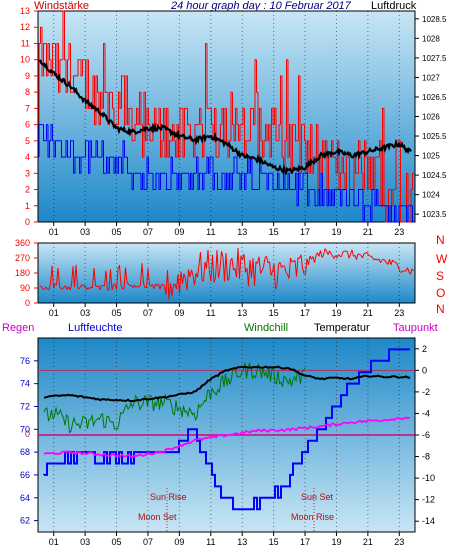 The height and width of the screenshot is (555, 470). What do you see at coordinates (25, 521) in the screenshot?
I see `humidity-tick-label: 62` at bounding box center [25, 521].